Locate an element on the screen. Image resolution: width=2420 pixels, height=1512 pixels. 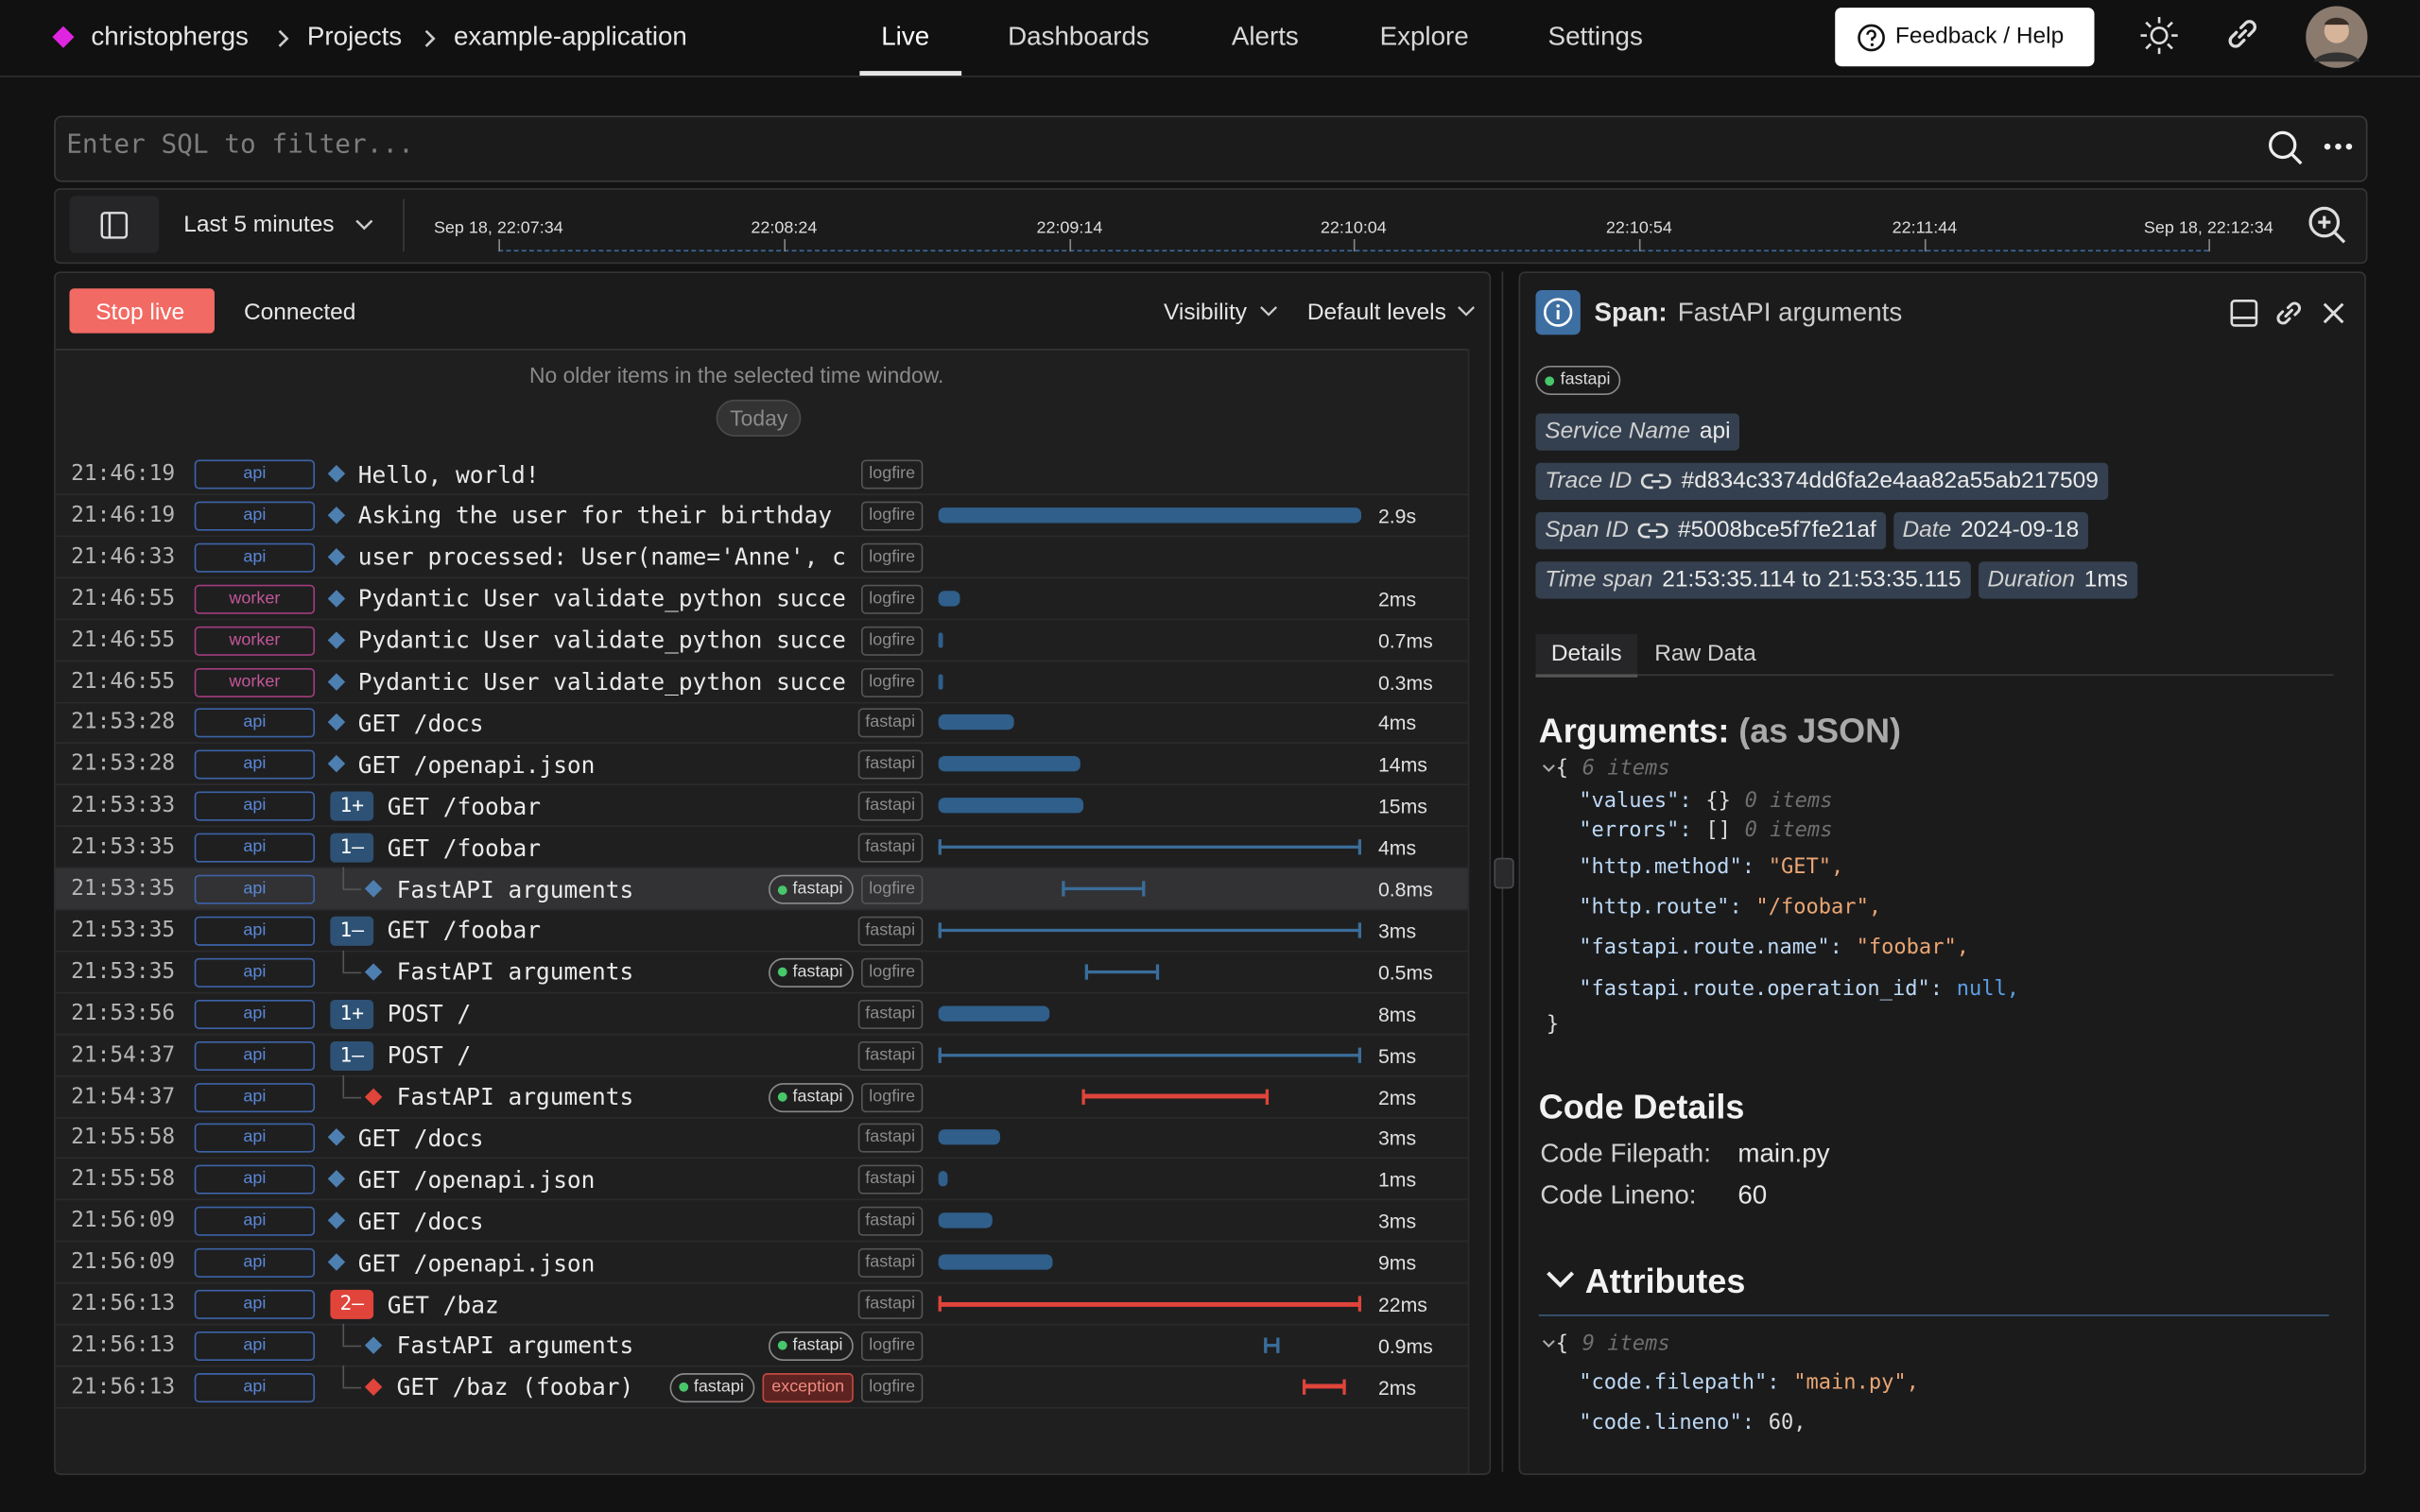
row-message: GET /openapi.json is located at coordinates (604, 1180).